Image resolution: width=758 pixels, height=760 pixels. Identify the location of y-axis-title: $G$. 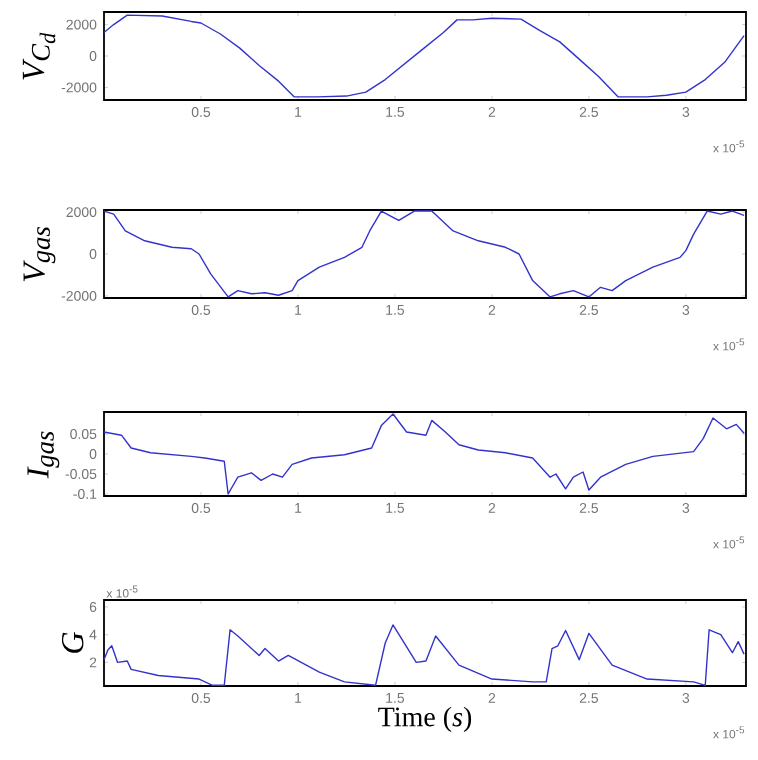
(72, 642).